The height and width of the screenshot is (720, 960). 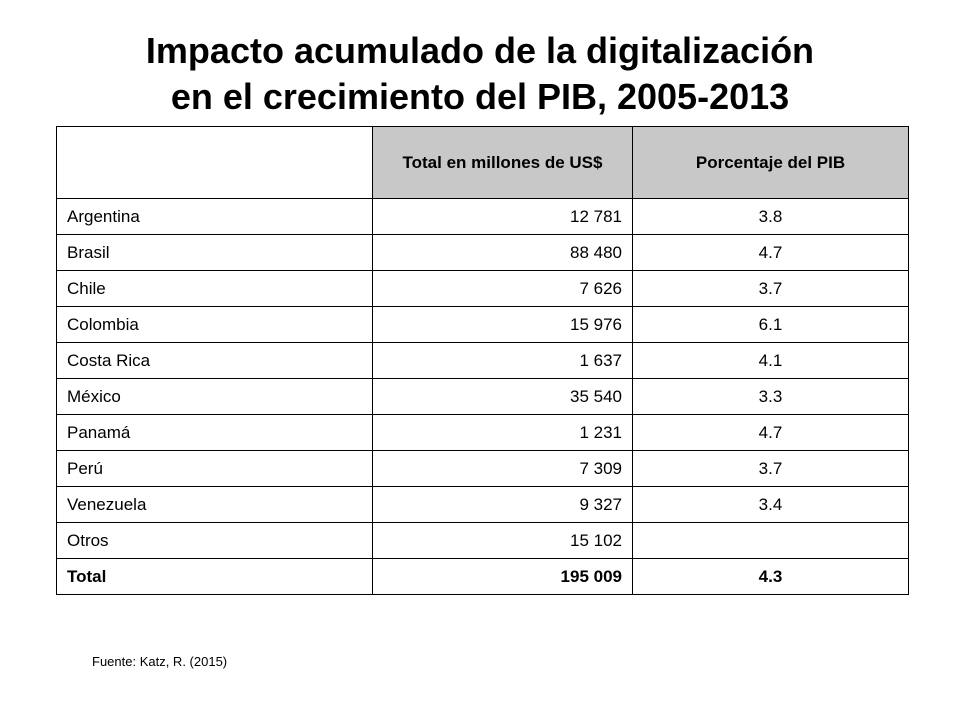 I want to click on country-cell: Perú, so click(x=214, y=468).